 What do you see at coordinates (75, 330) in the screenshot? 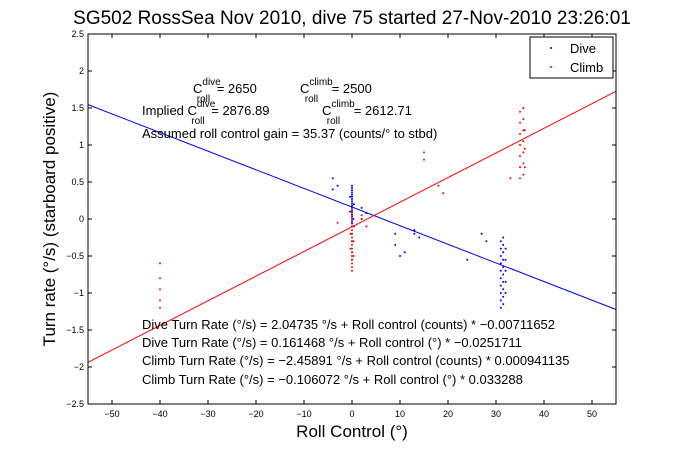
I see `y-tick-label: −1.5` at bounding box center [75, 330].